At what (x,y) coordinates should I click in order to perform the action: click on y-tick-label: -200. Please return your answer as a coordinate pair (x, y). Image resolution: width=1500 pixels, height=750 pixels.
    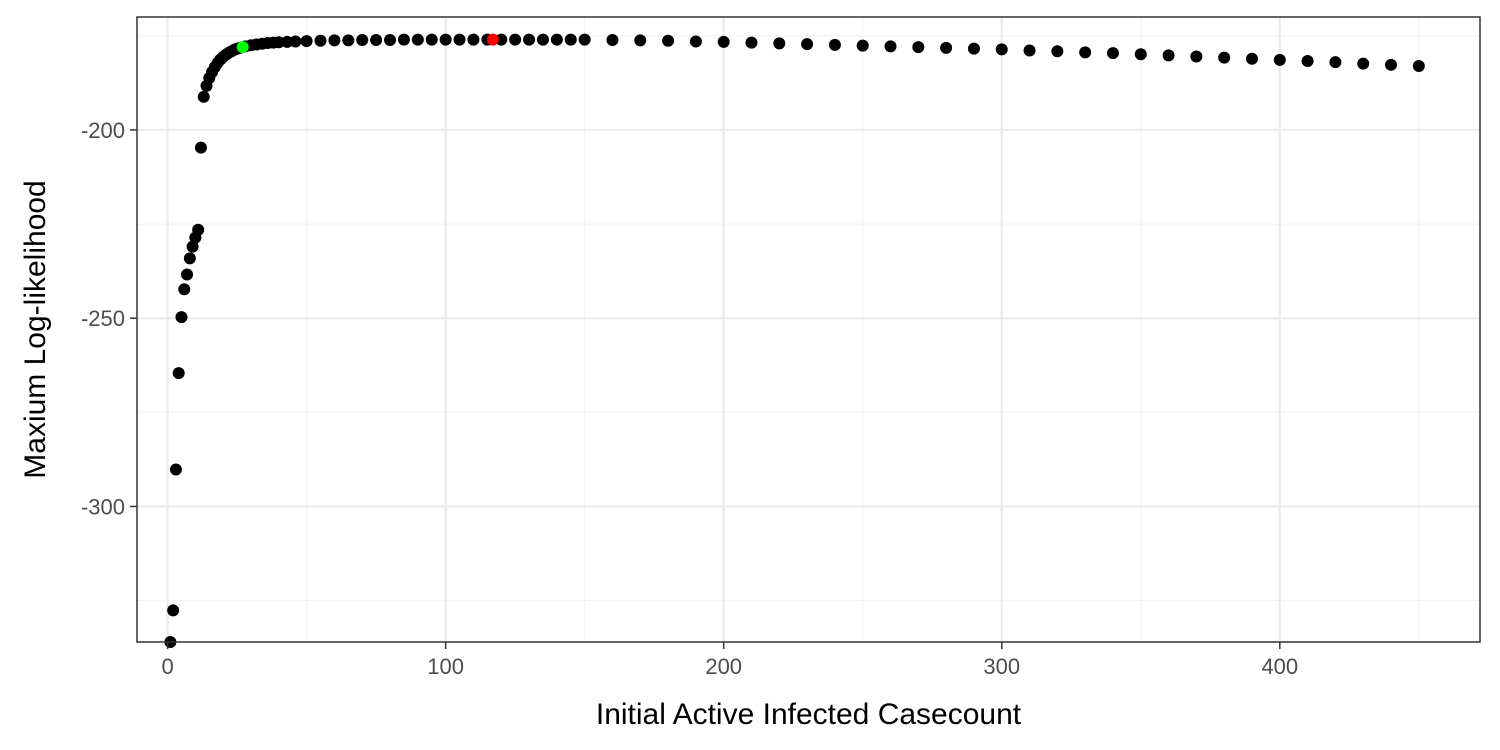
    Looking at the image, I should click on (103, 130).